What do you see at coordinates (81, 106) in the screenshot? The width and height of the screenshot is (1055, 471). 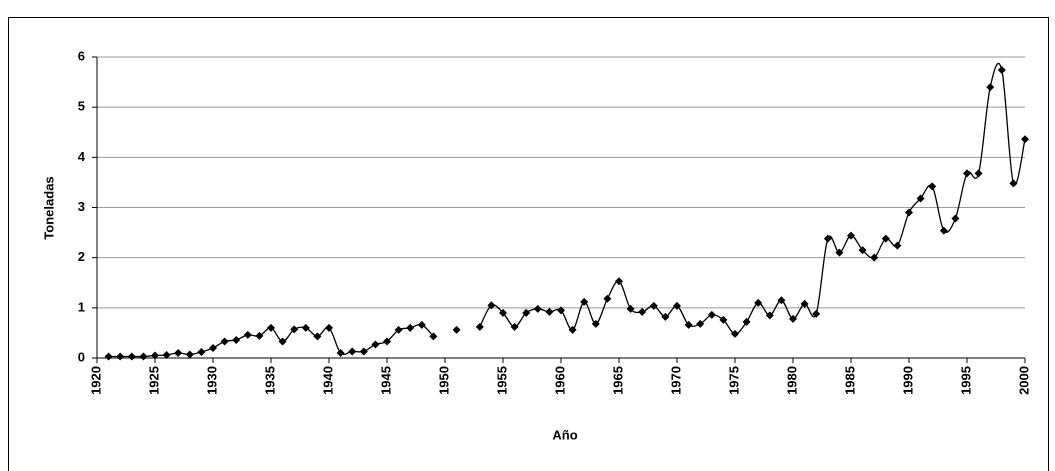 I see `y-tick-label: 5` at bounding box center [81, 106].